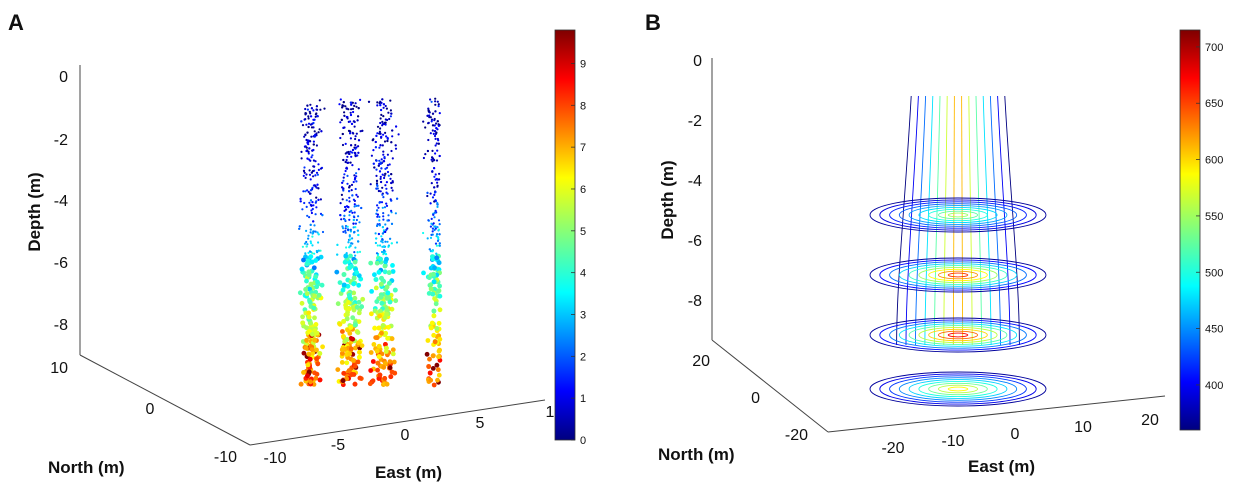 The width and height of the screenshot is (1234, 486). Describe the element at coordinates (61, 263) in the screenshot. I see `panel-a-depth-tick: -6` at that location.